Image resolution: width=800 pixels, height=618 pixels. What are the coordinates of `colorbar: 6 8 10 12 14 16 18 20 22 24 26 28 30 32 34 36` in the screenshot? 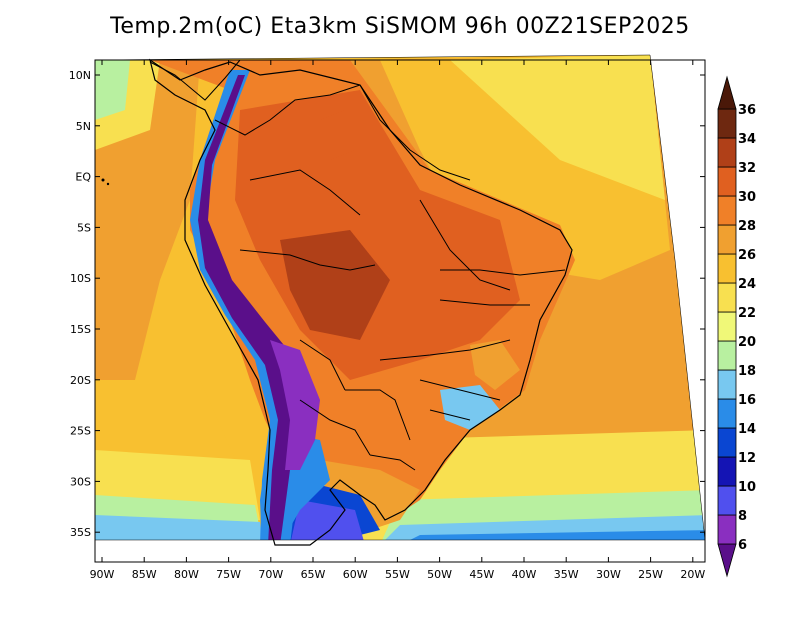 It's located at (736, 326).